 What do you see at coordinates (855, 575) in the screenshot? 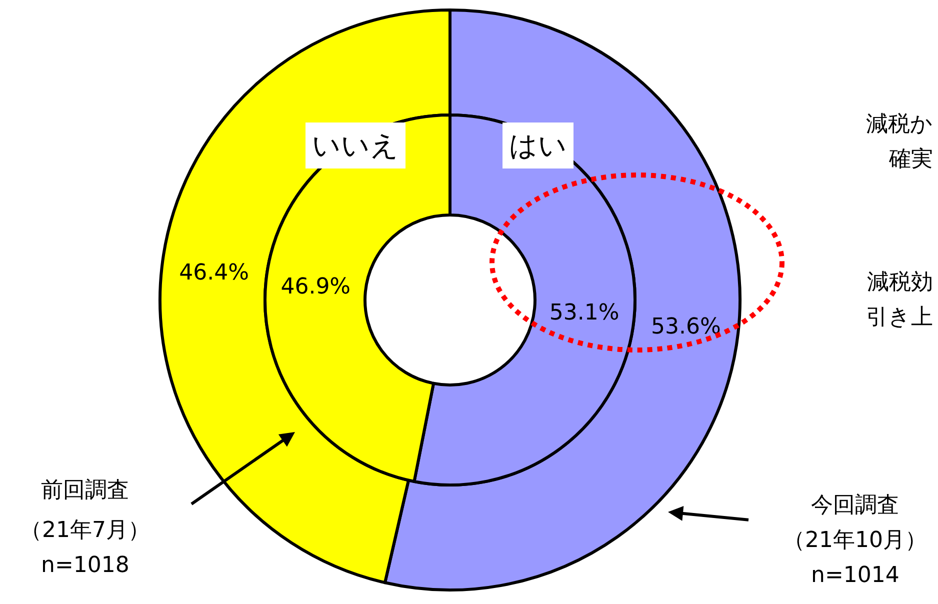
I see `text: n=1014` at bounding box center [855, 575].